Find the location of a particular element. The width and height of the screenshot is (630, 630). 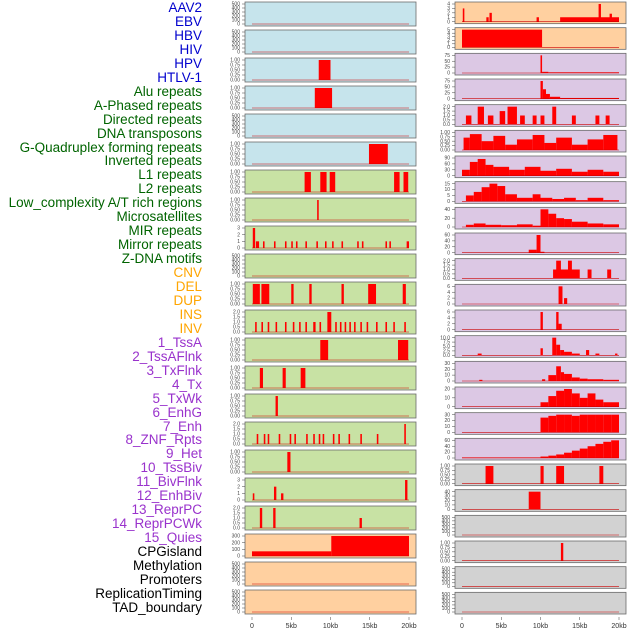

track-label: EBV is located at coordinates (188, 21).